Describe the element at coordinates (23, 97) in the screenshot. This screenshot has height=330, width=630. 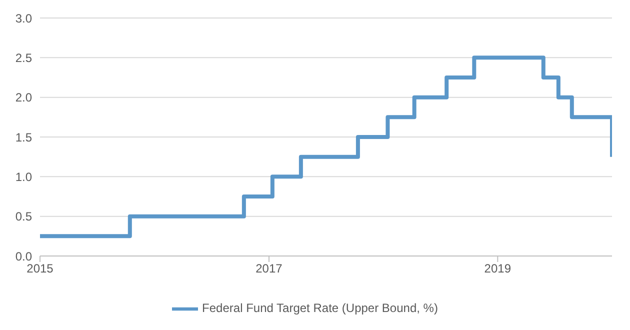
I see `y-tick-label: 2.0` at that location.